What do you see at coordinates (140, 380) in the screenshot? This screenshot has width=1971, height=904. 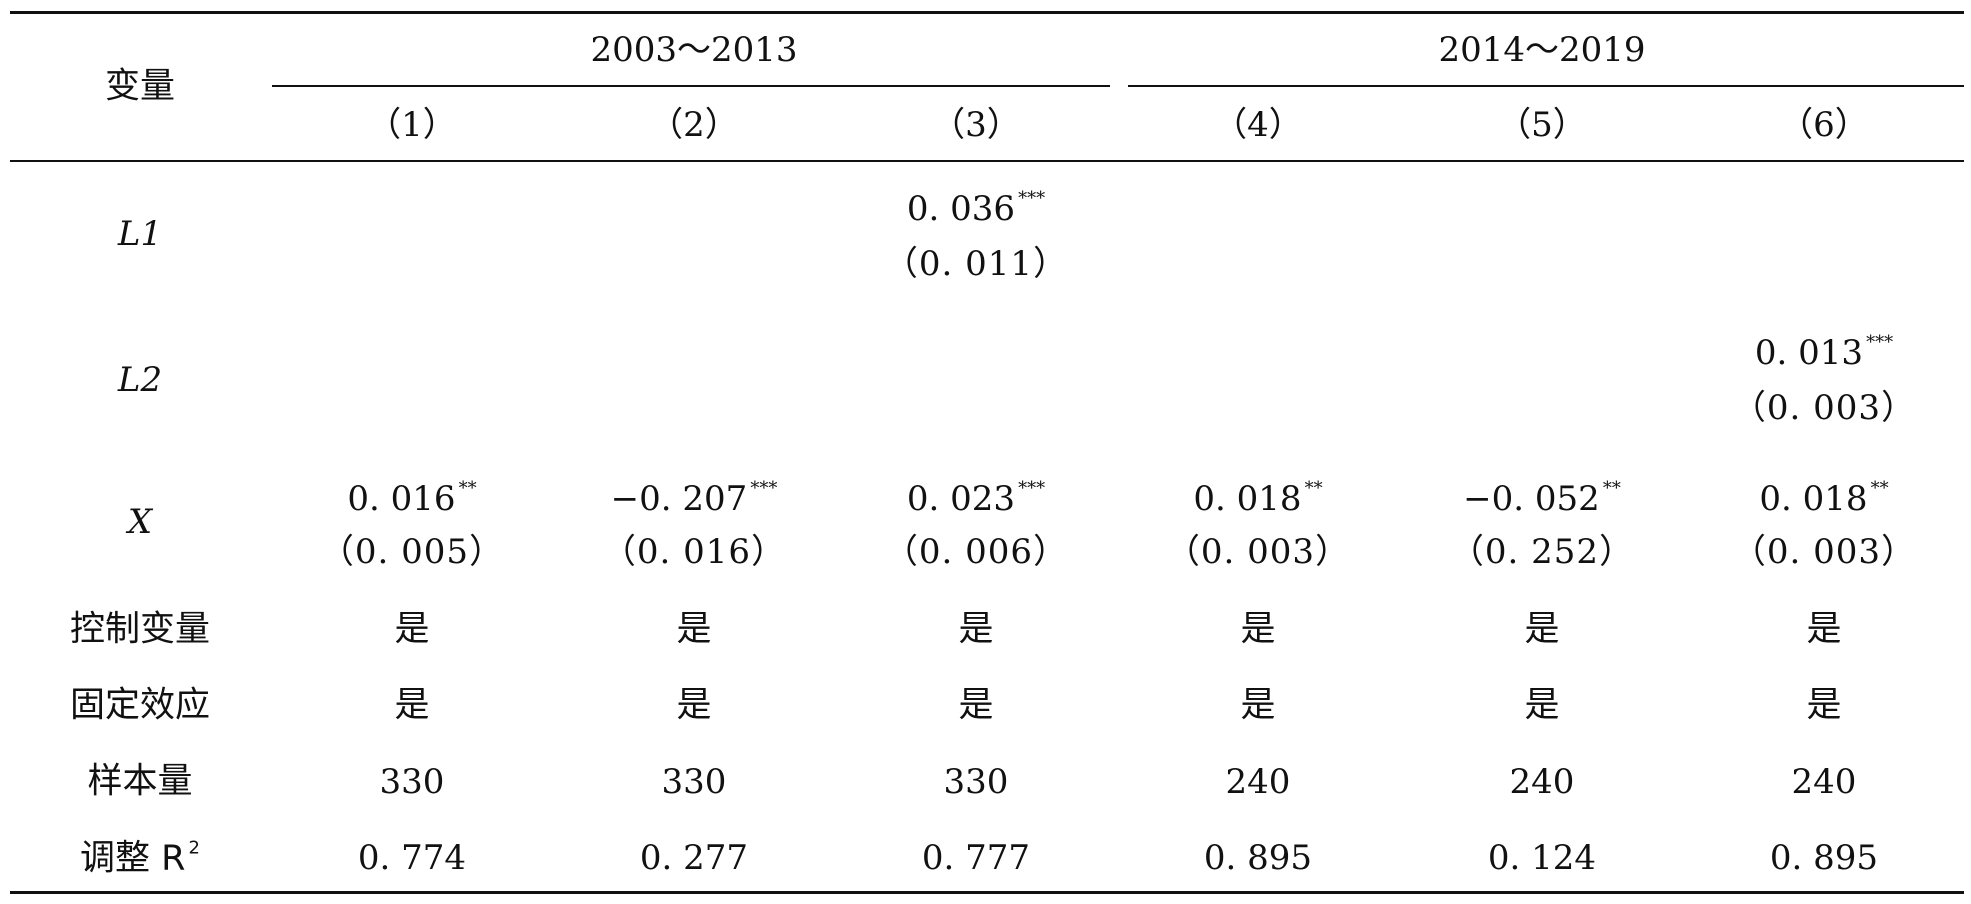 I see `row-label-l2: L2` at bounding box center [140, 380].